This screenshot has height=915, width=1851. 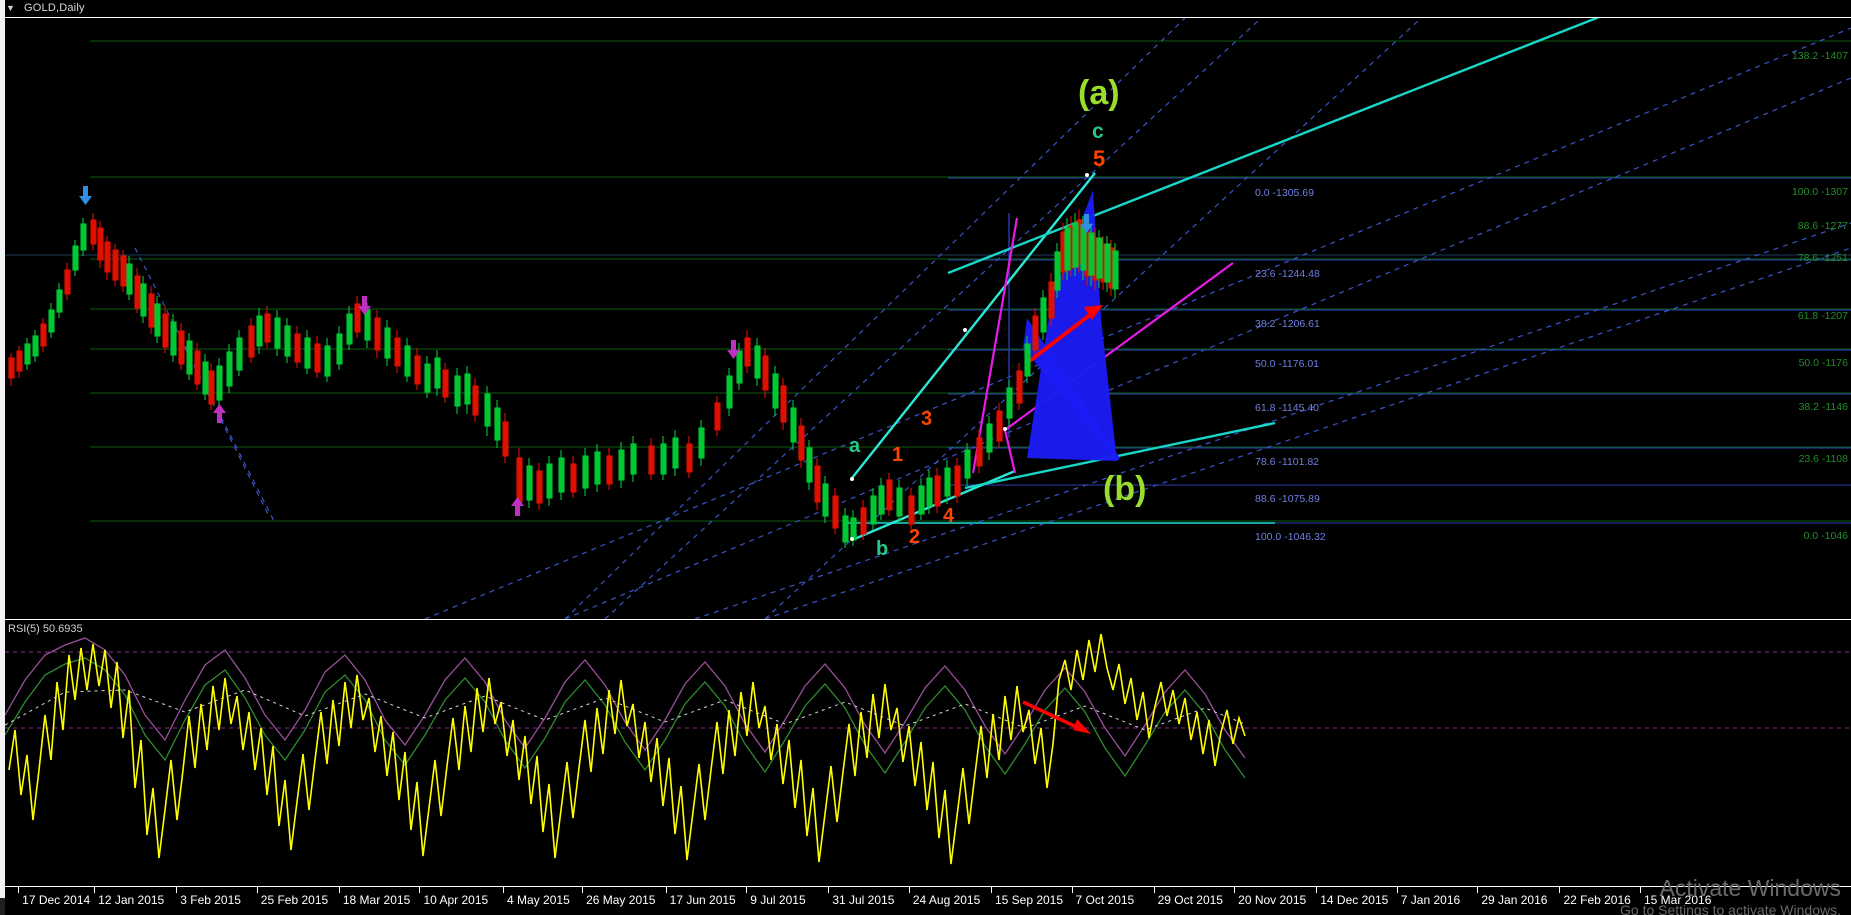 What do you see at coordinates (1099, 158) in the screenshot?
I see `wave-label-5: 5` at bounding box center [1099, 158].